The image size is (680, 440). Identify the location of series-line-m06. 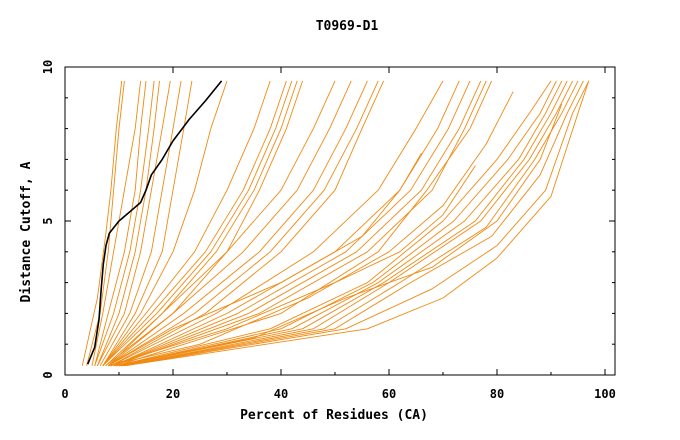
(128, 223).